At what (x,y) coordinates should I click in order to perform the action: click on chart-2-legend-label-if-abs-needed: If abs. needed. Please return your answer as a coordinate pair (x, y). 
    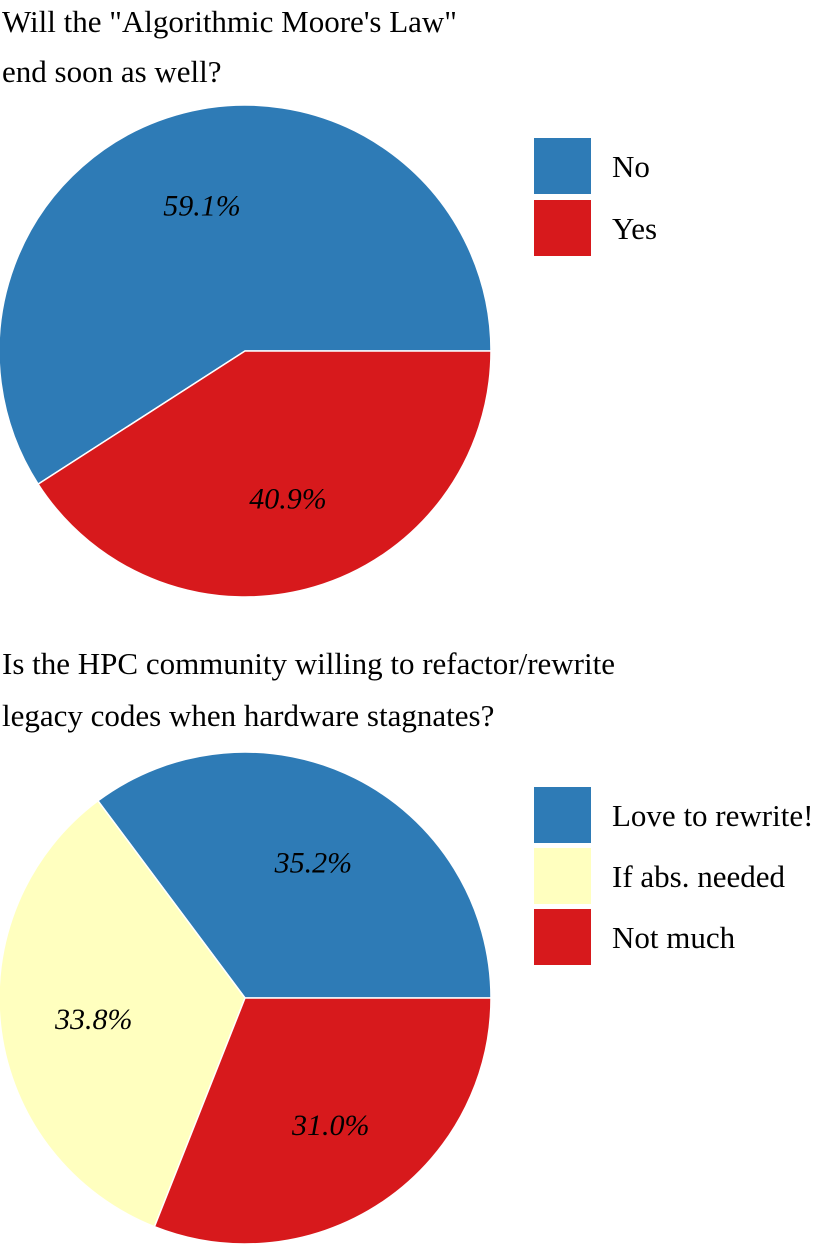
    Looking at the image, I should click on (698, 876).